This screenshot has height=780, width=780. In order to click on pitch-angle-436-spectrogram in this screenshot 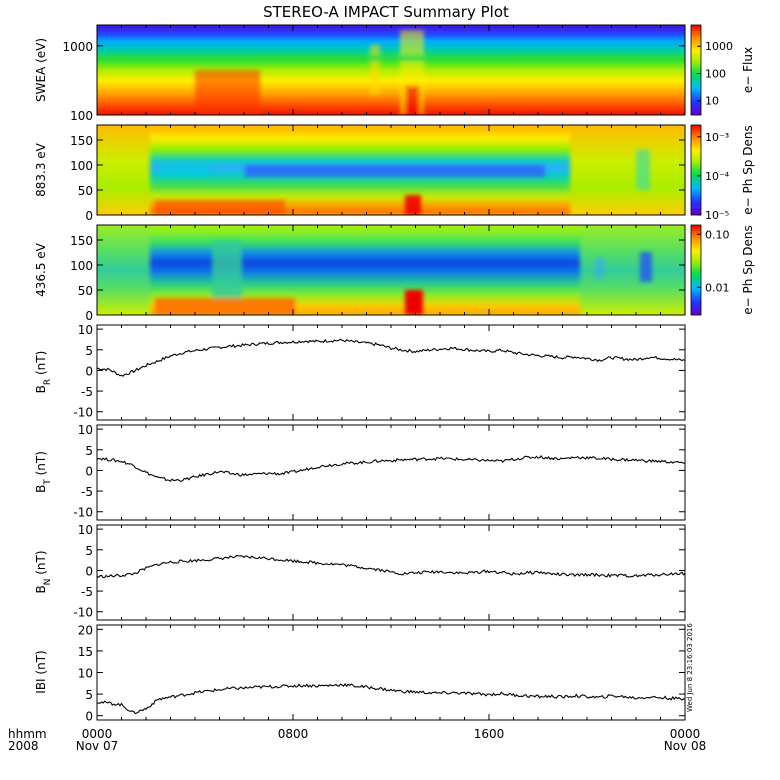, I will do `click(391, 270)`.